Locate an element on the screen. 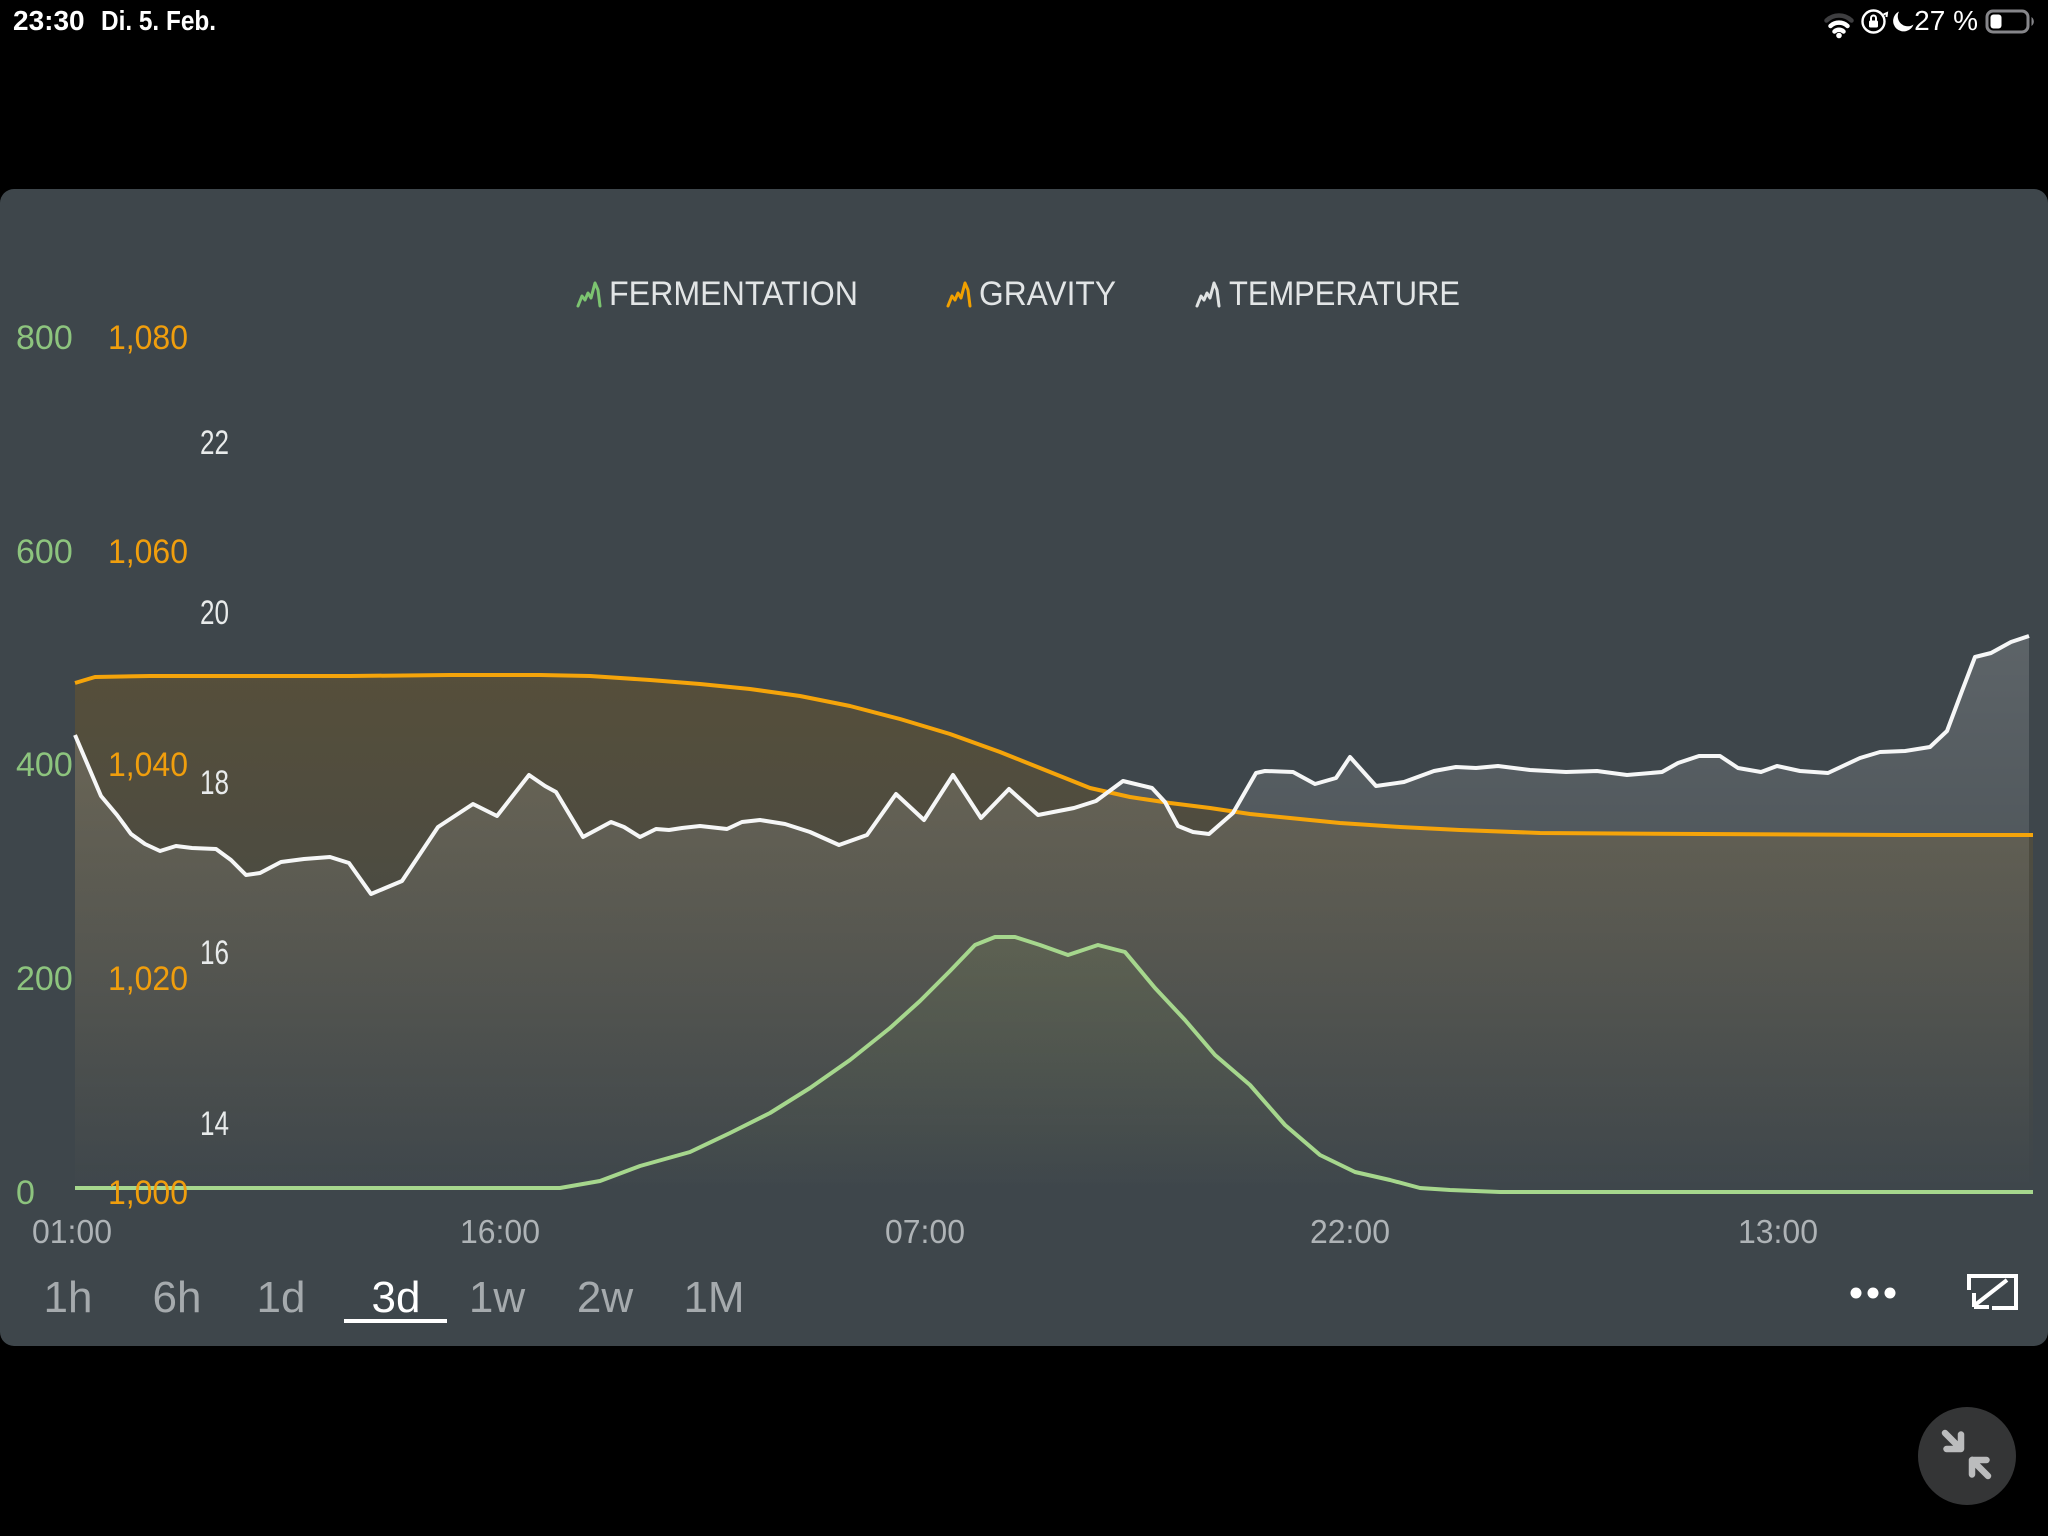 The width and height of the screenshot is (2048, 1536). svg-text: 13:00 is located at coordinates (1778, 1231).